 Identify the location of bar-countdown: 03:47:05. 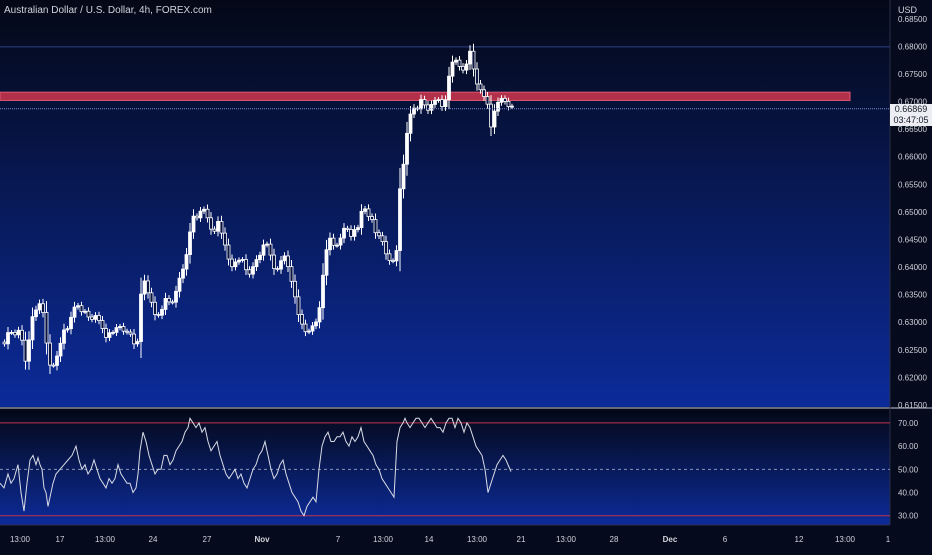
(911, 120).